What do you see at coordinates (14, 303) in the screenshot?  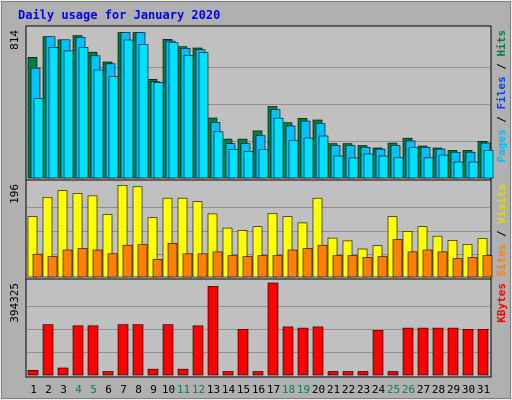 I see `panel-max-label: 394325` at bounding box center [14, 303].